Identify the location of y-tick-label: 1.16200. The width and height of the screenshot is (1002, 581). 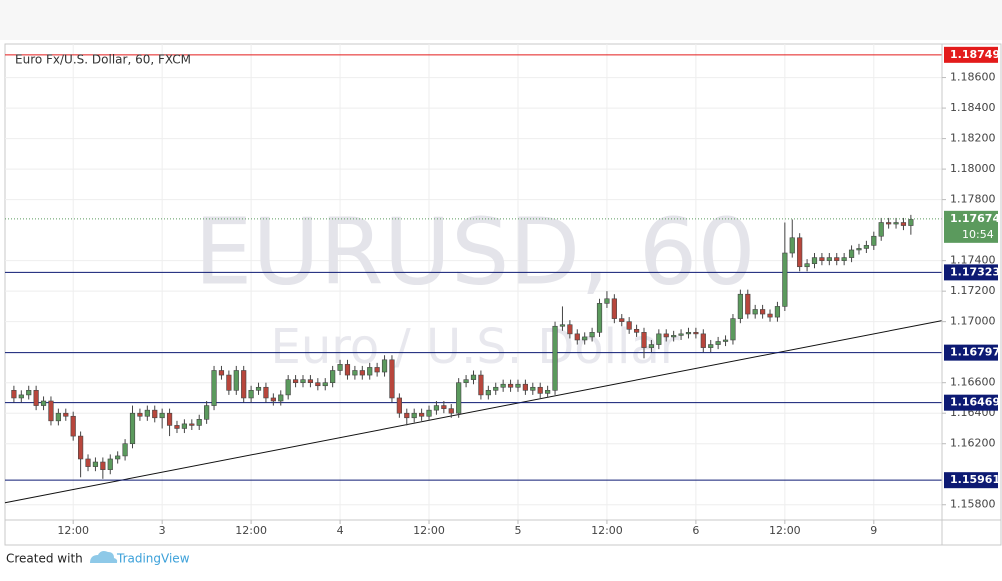
(973, 443).